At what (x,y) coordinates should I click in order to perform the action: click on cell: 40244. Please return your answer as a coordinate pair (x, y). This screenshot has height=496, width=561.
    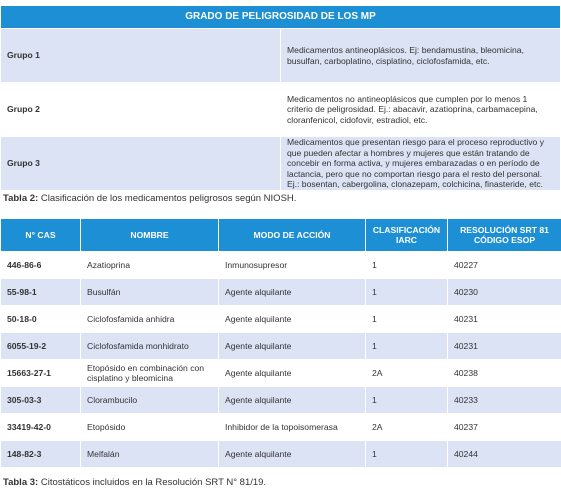
    Looking at the image, I should click on (504, 454).